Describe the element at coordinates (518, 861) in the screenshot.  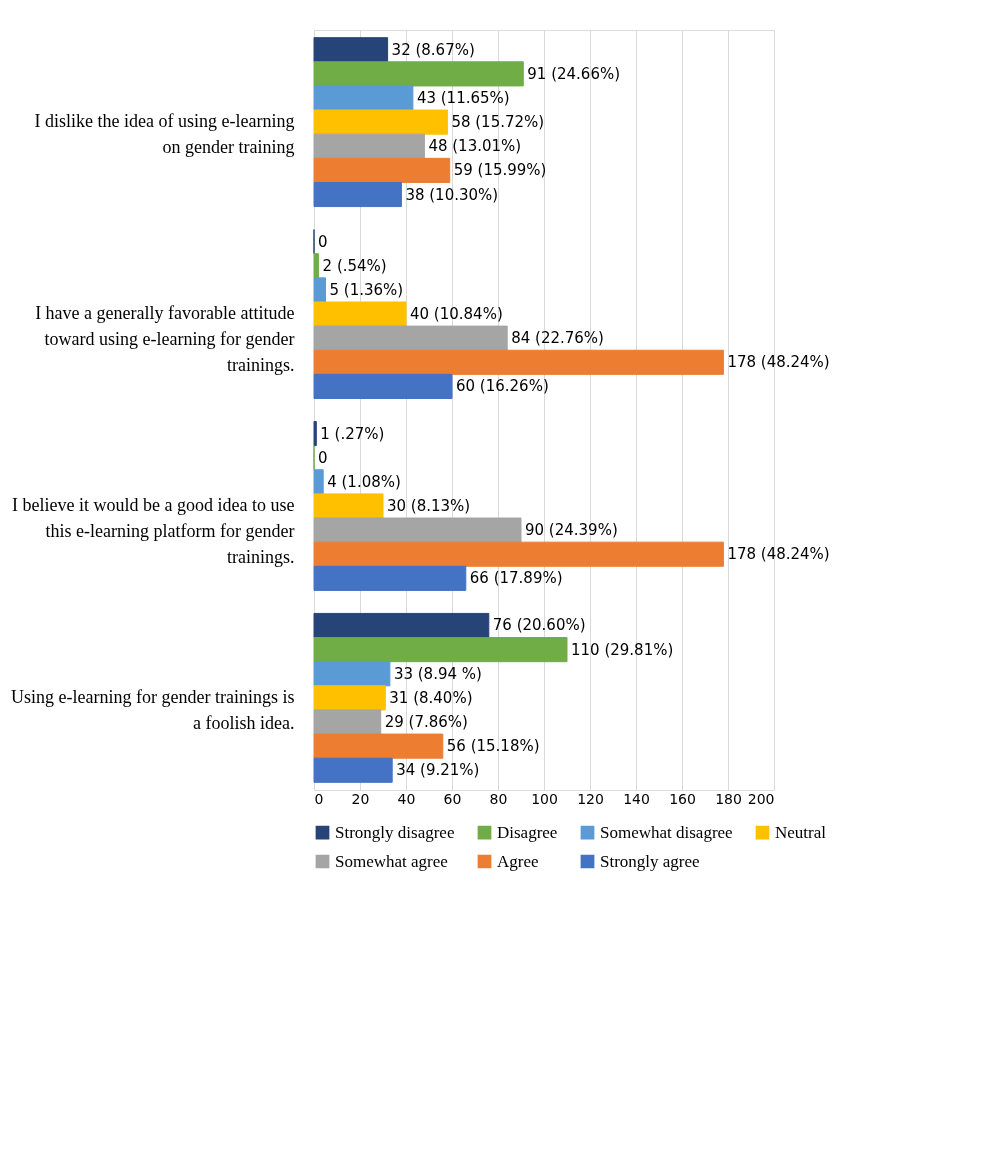
I see `legend-label: Agree` at that location.